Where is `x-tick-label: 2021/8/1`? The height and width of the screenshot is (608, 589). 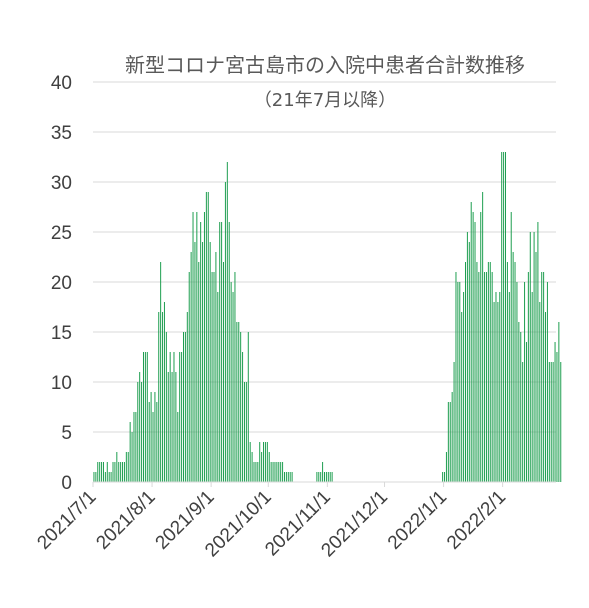
x-tick-label: 2021/8/1 is located at coordinates (125, 520).